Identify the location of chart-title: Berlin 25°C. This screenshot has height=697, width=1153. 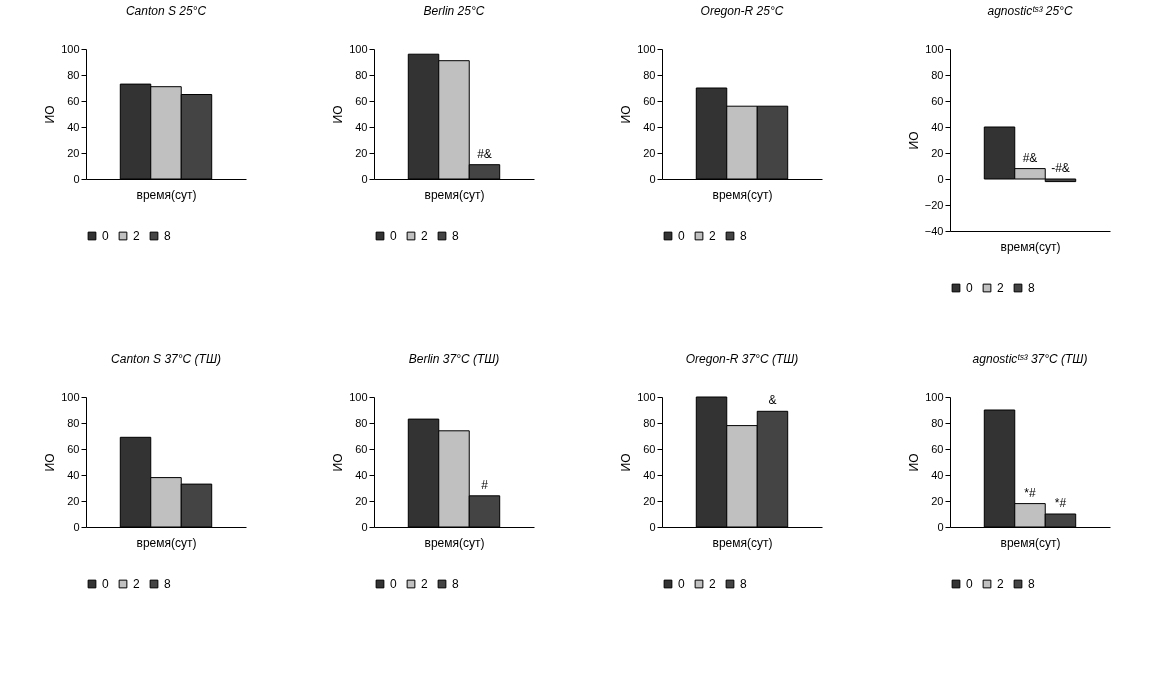
(454, 11).